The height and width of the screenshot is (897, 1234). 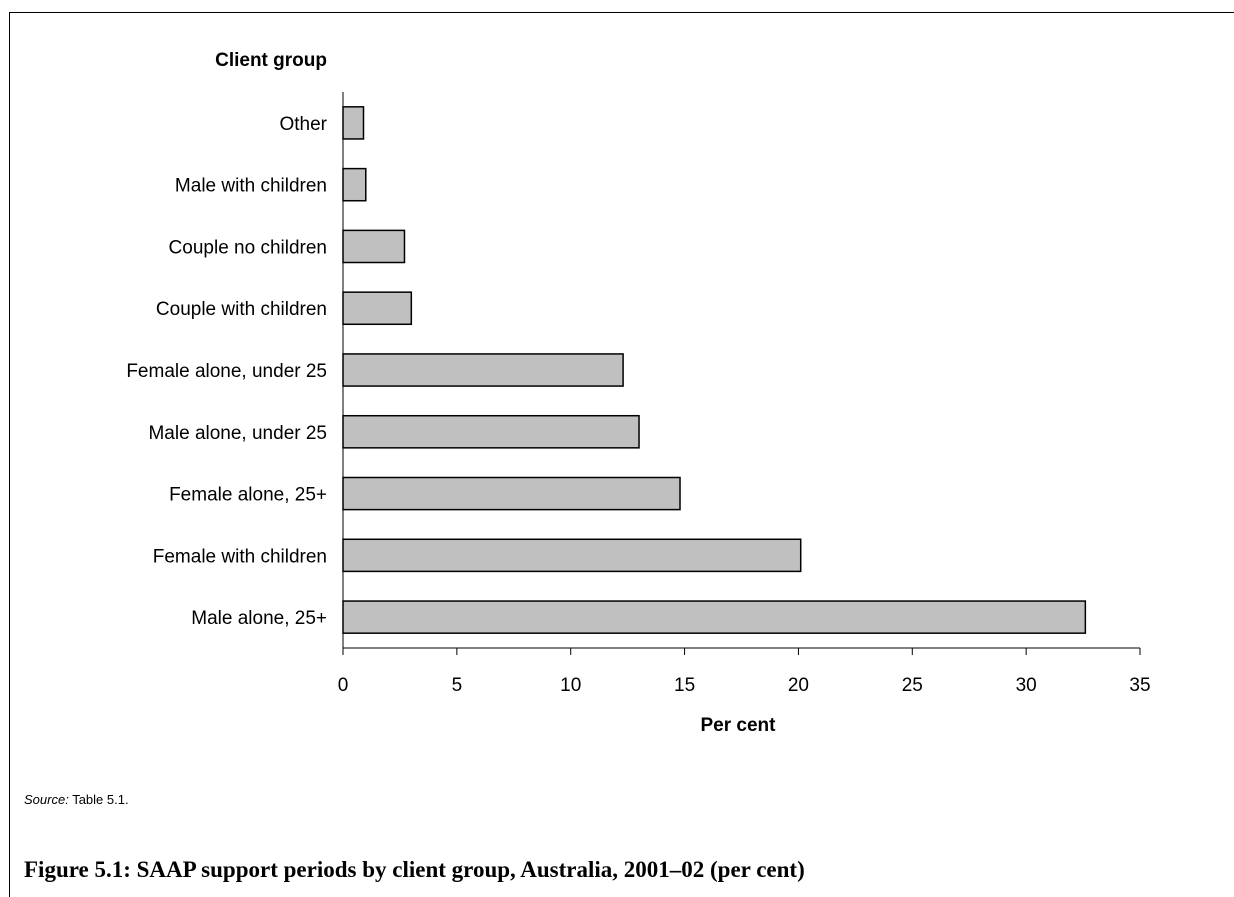 I want to click on x-tick-label: 0, so click(x=343, y=685).